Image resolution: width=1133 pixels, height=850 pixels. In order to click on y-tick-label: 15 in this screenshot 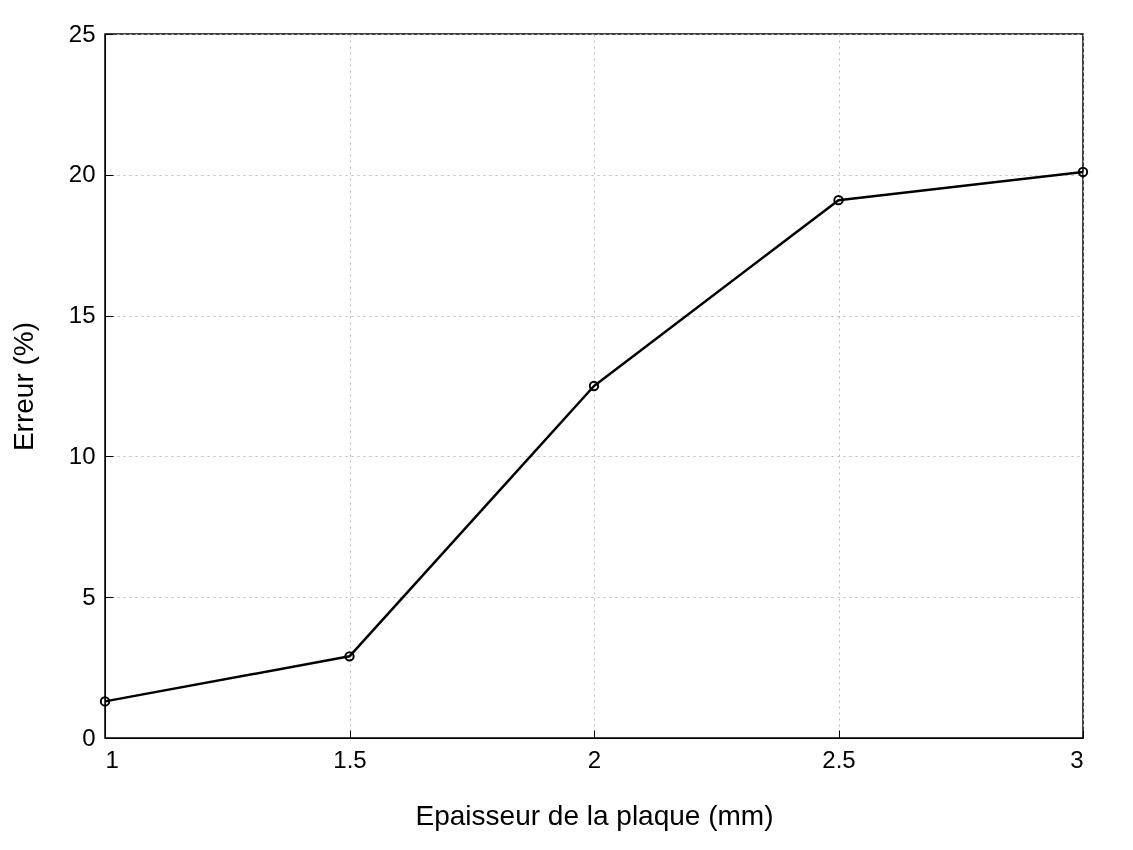, I will do `click(82, 315)`.